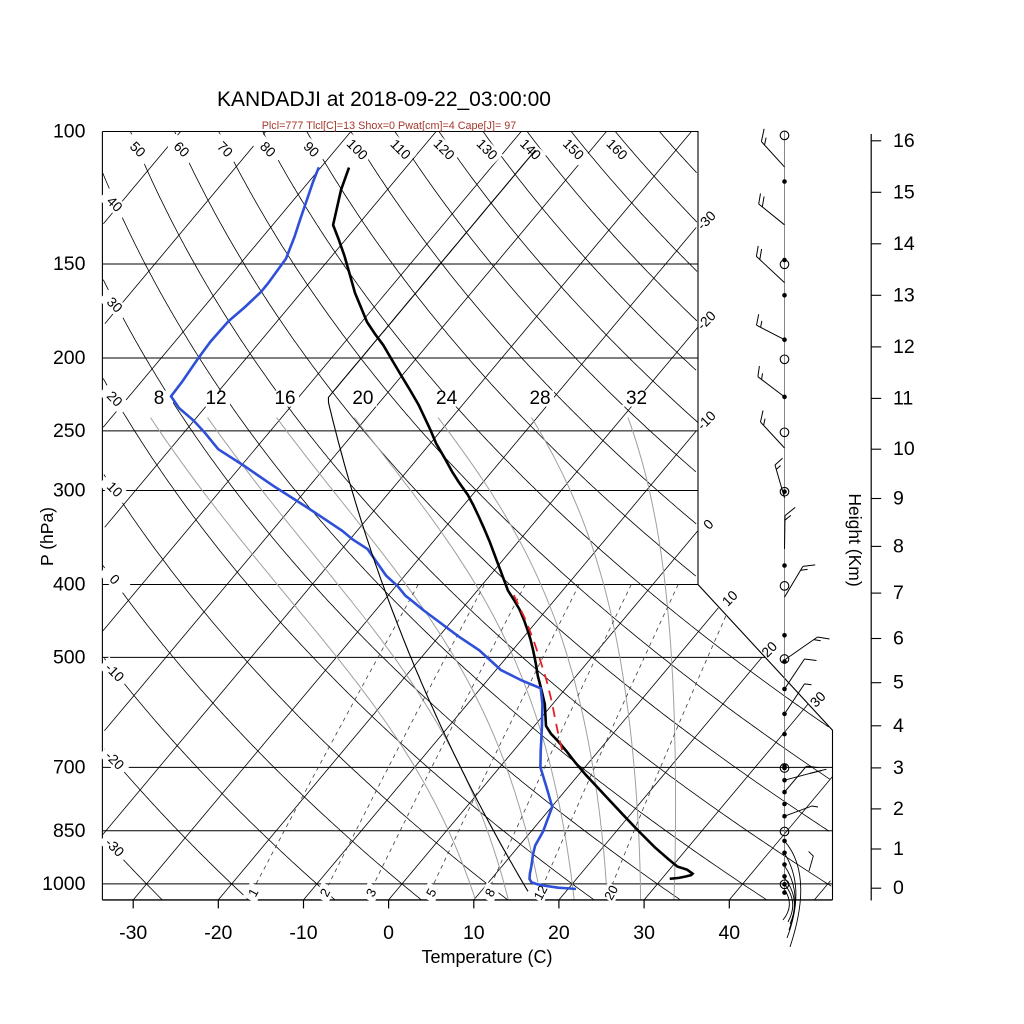 This screenshot has height=1024, width=1024. I want to click on svg-text: Height (Km), so click(855, 539).